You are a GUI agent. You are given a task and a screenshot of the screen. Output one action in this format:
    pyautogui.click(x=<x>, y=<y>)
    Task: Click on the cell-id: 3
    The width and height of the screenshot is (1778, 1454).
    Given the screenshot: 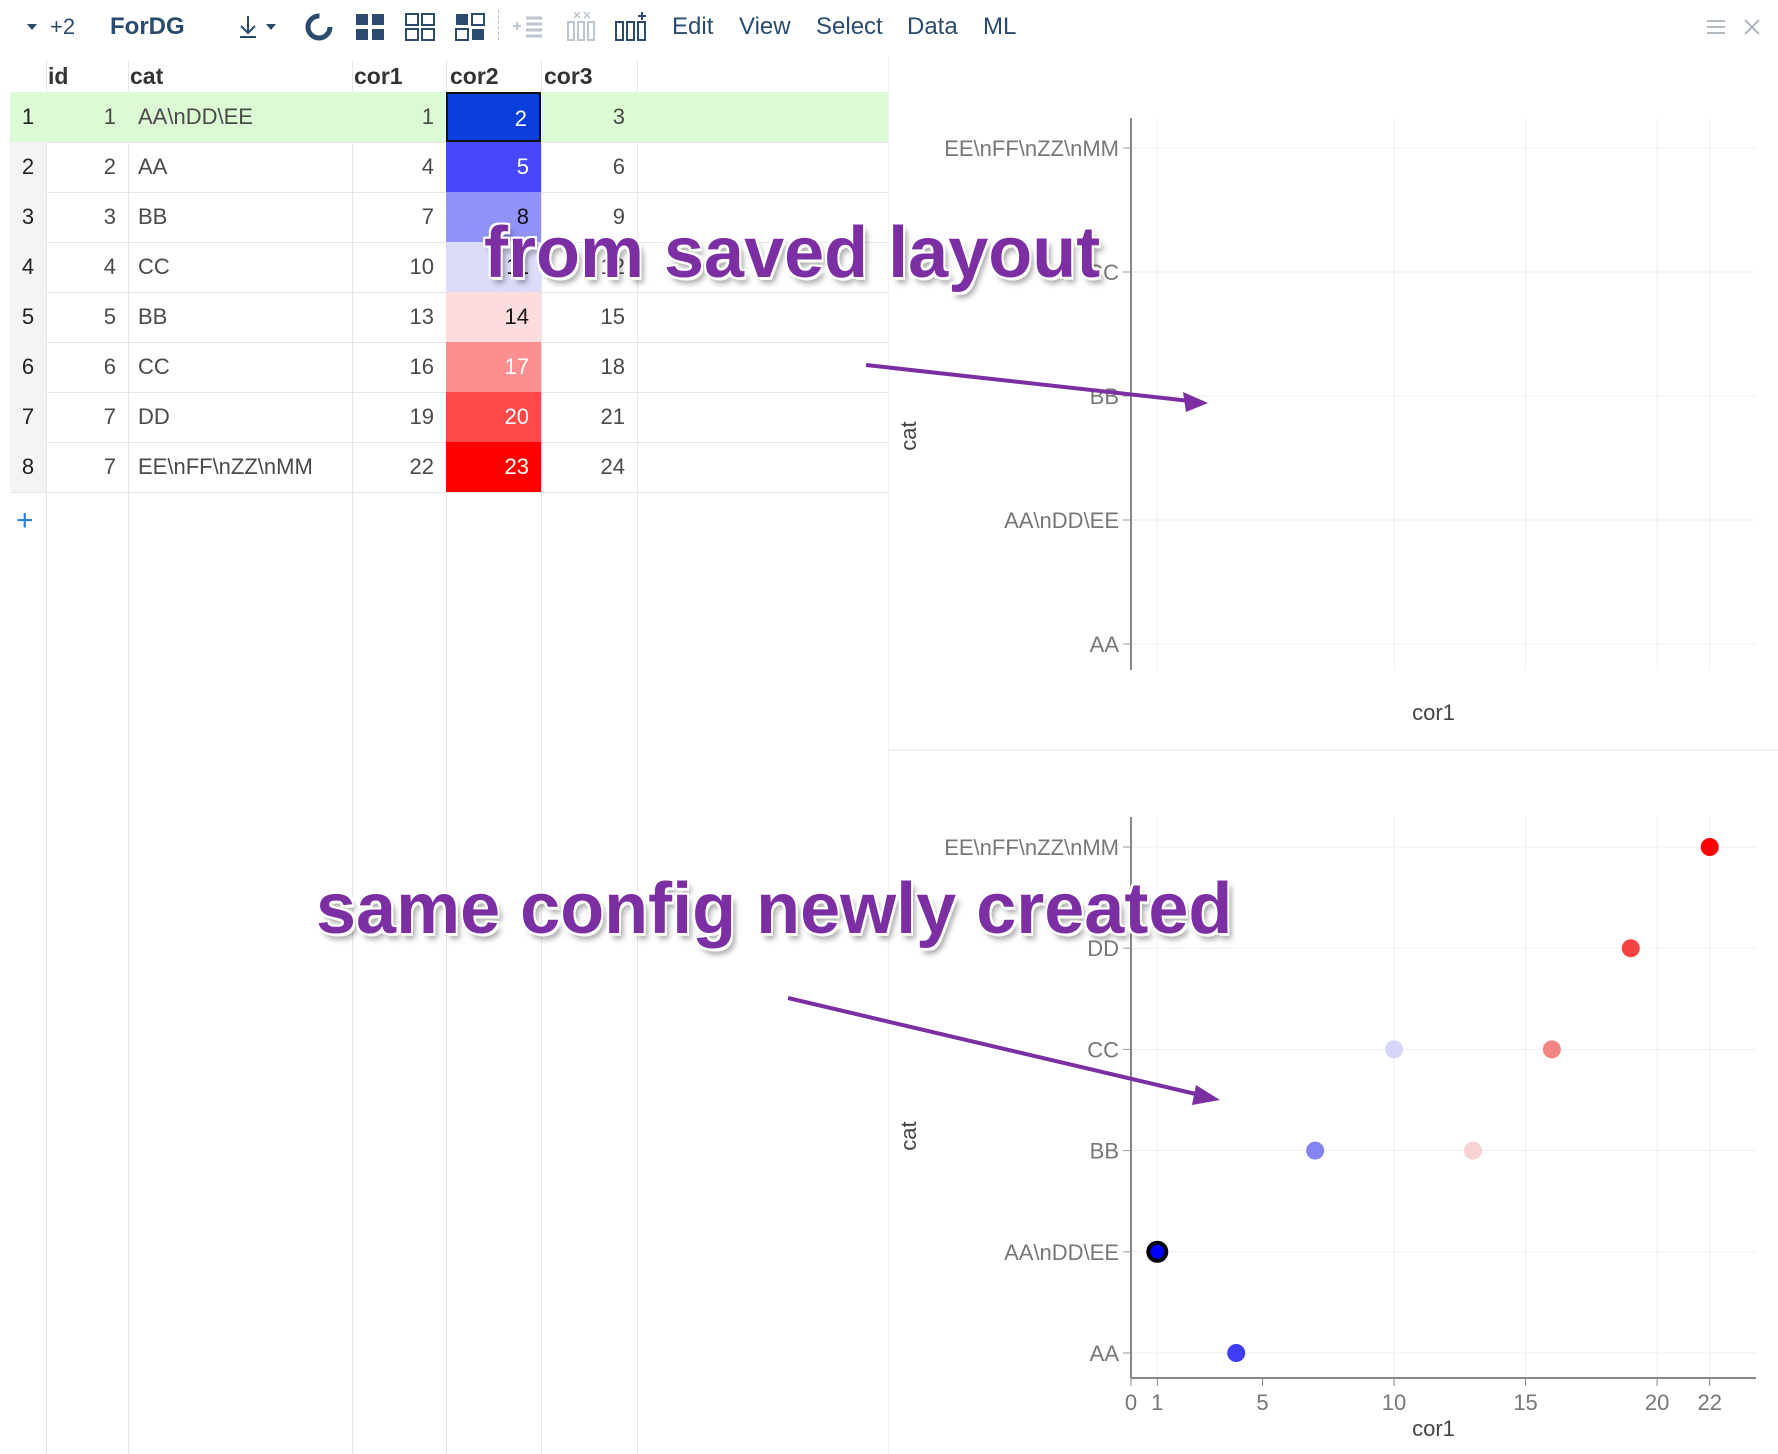 What is the action you would take?
    pyautogui.click(x=109, y=216)
    